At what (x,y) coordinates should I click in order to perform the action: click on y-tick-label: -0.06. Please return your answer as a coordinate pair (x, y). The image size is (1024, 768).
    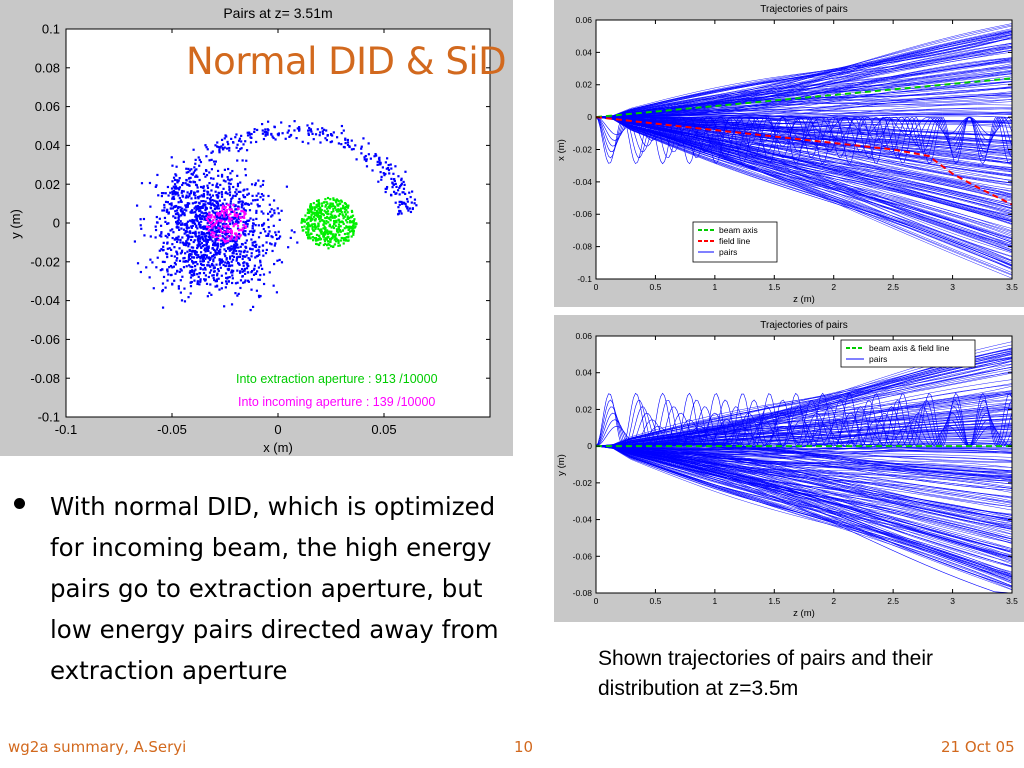
    Looking at the image, I should click on (45, 339).